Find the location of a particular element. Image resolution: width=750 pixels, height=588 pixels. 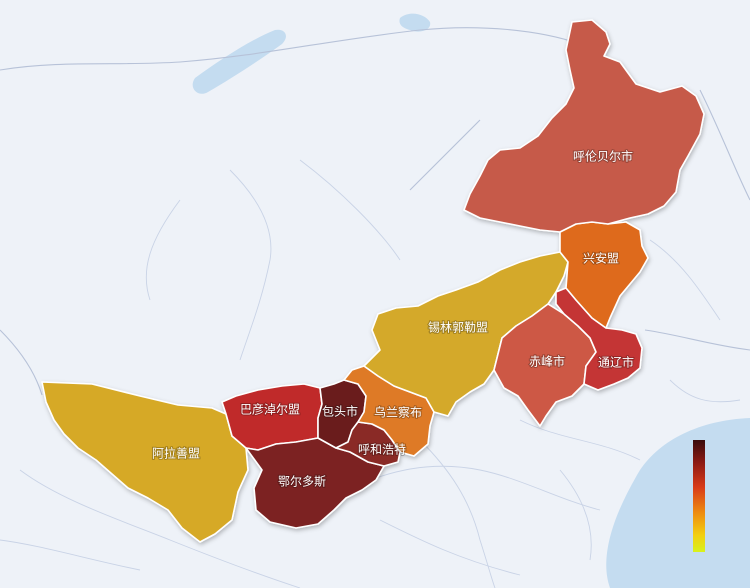

region-ordos is located at coordinates (315, 483).